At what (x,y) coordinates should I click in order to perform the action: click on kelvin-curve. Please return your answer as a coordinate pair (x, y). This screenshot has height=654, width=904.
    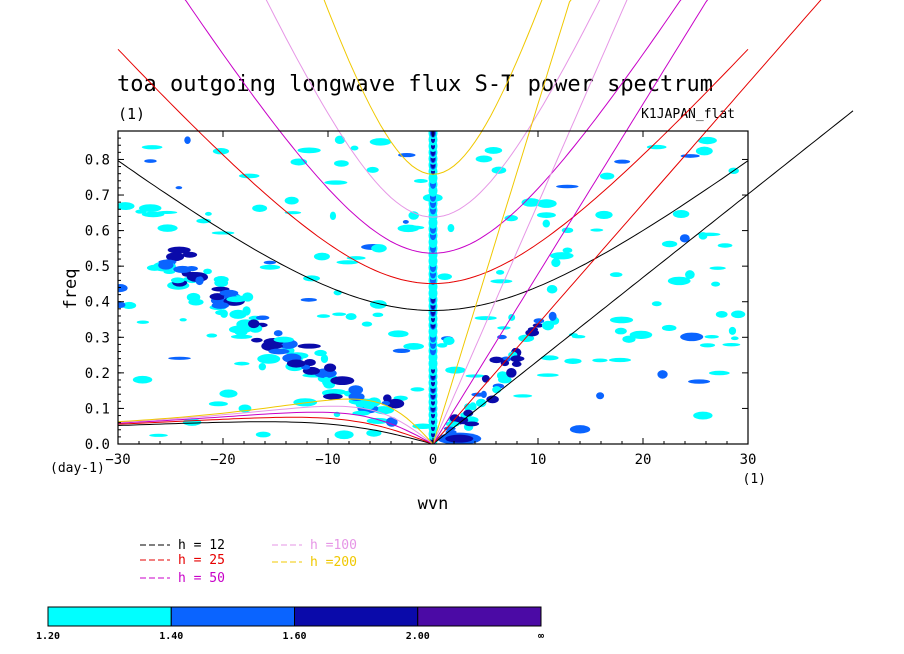
    Looking at the image, I should click on (502, 222).